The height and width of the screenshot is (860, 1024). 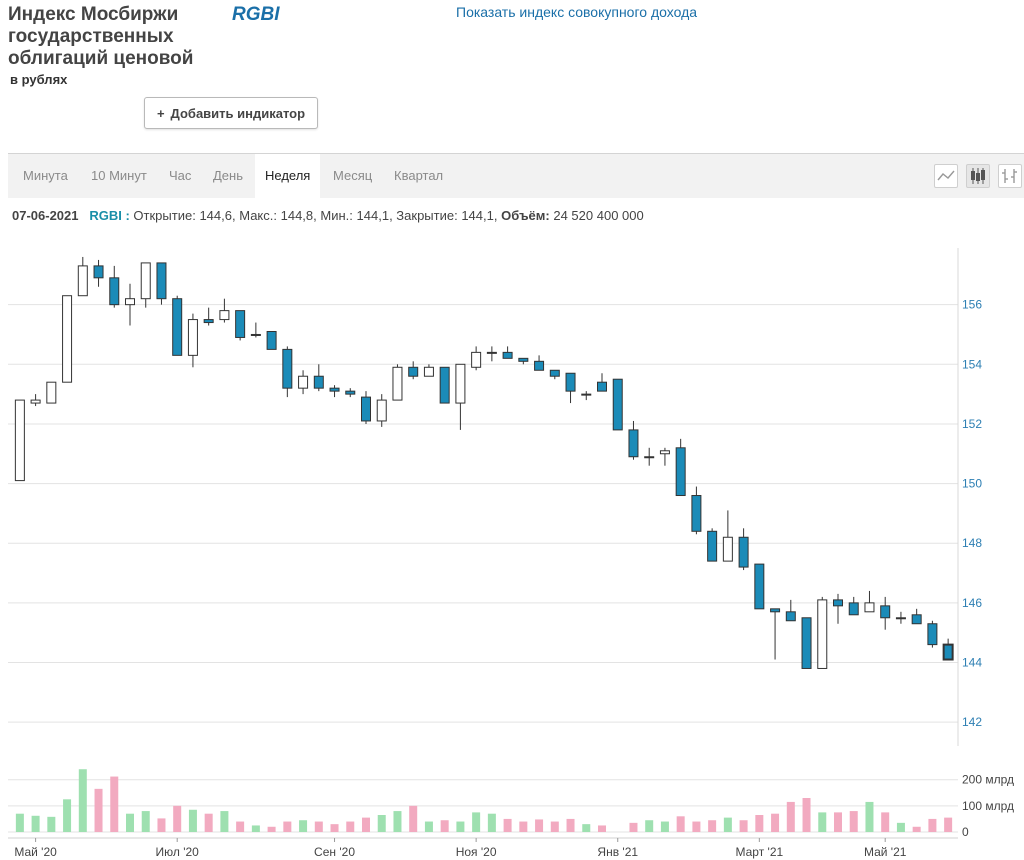 I want to click on time-tick-label: Март '21, so click(x=759, y=852).